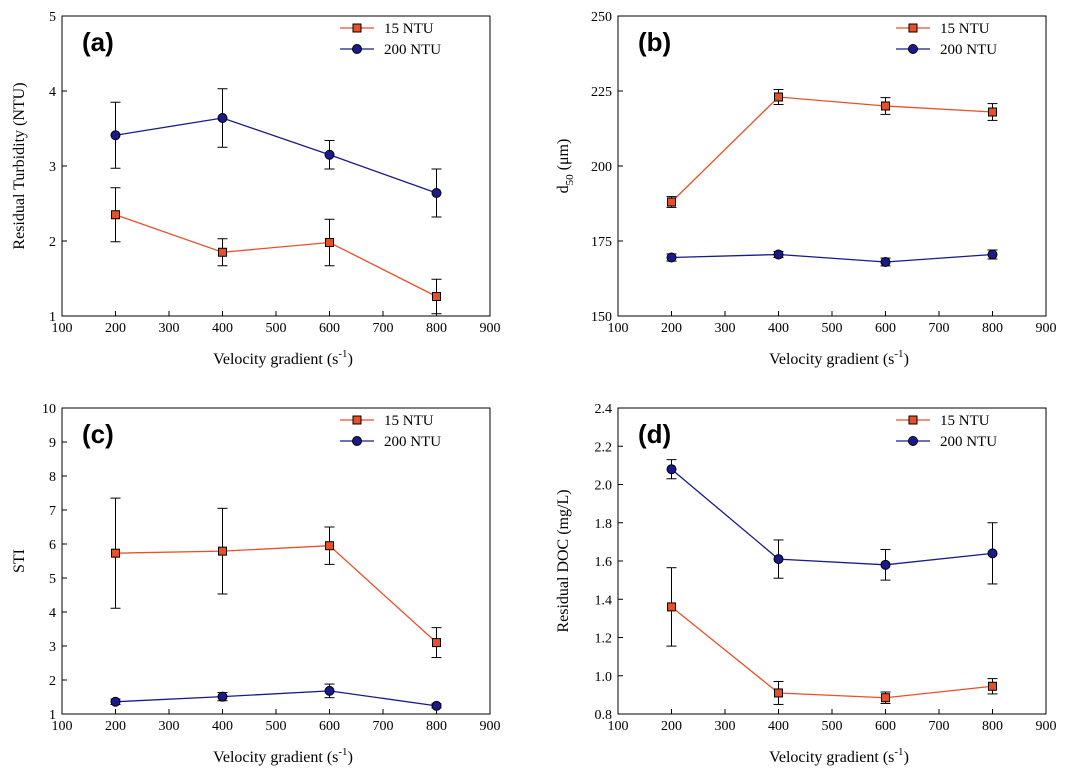 Image resolution: width=1070 pixels, height=771 pixels. What do you see at coordinates (19, 561) in the screenshot?
I see `y-axis-title-main: STI` at bounding box center [19, 561].